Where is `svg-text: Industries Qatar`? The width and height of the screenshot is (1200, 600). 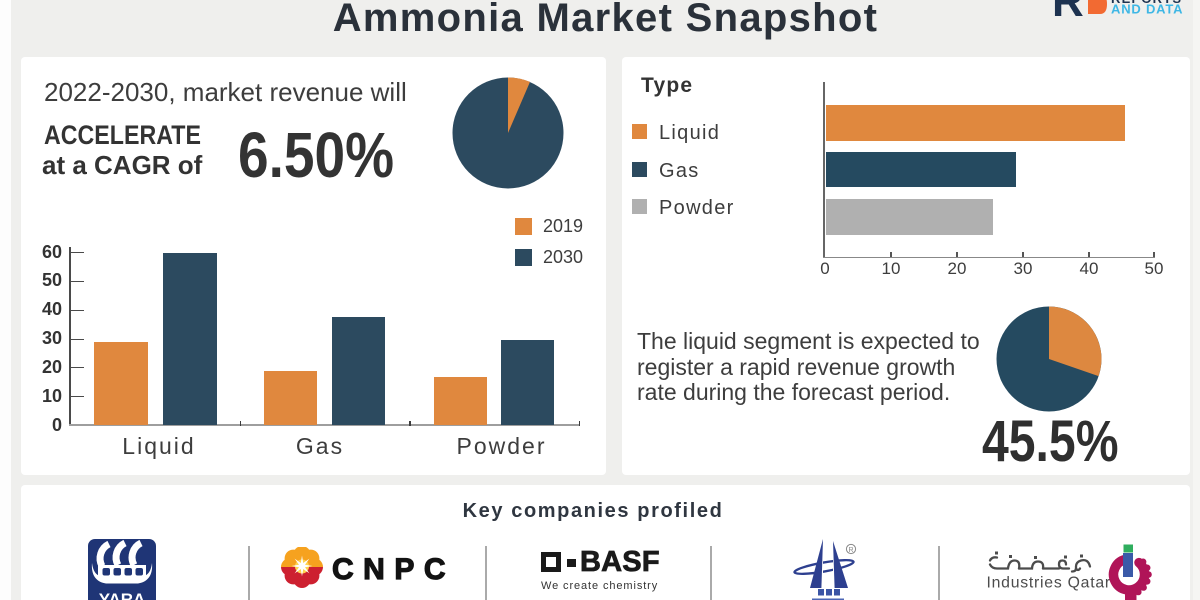 svg-text: Industries Qatar is located at coordinates (1049, 583).